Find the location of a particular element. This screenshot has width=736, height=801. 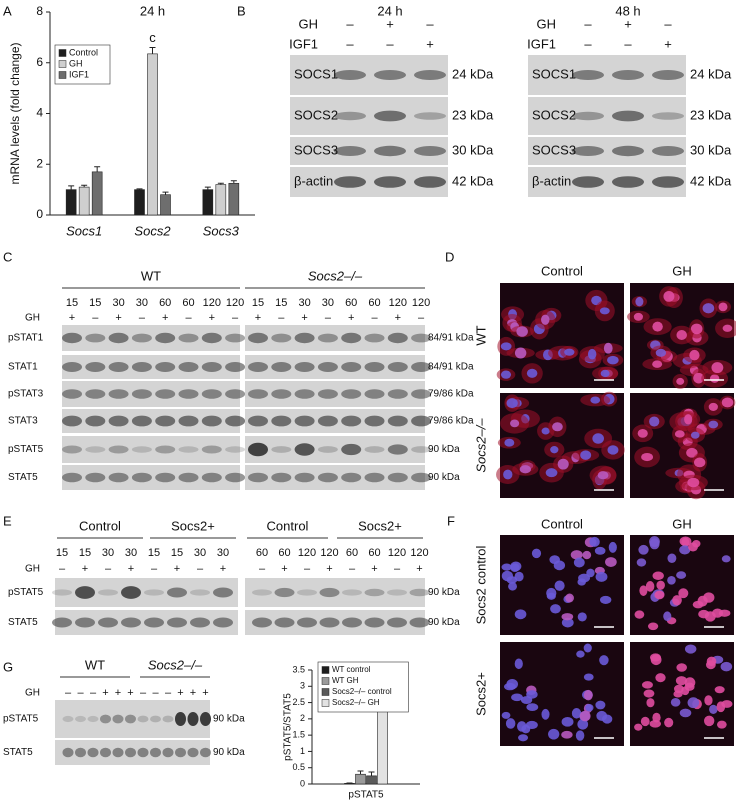

column-label: Control is located at coordinates (562, 523).